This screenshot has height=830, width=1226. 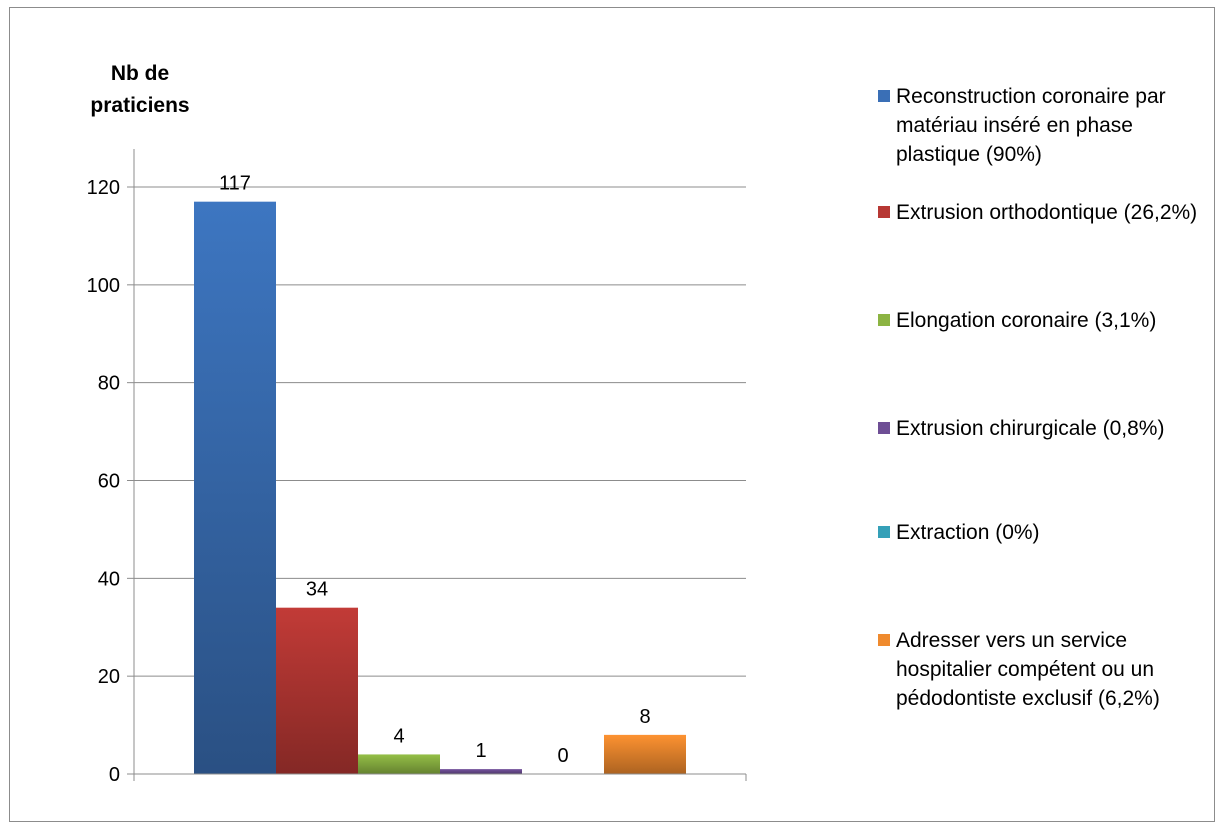 I want to click on legend-item: Elongation coronaire (3,1%), so click(x=1048, y=320).